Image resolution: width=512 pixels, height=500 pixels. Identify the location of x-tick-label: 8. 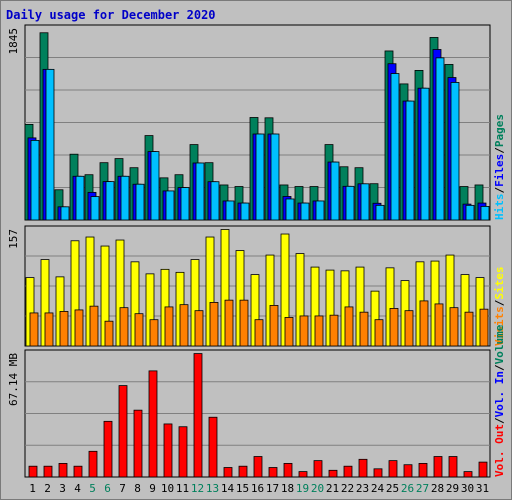
(137, 488).